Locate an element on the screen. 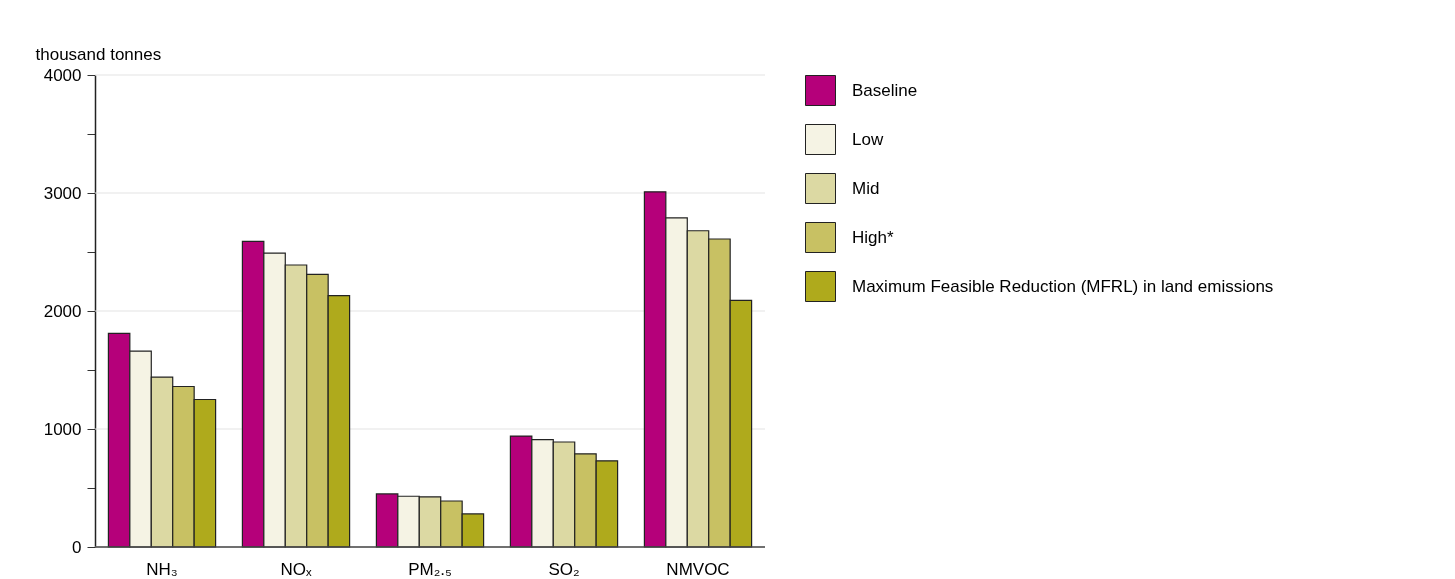 The image size is (1455, 579). legend-label: Baseline is located at coordinates (885, 90).